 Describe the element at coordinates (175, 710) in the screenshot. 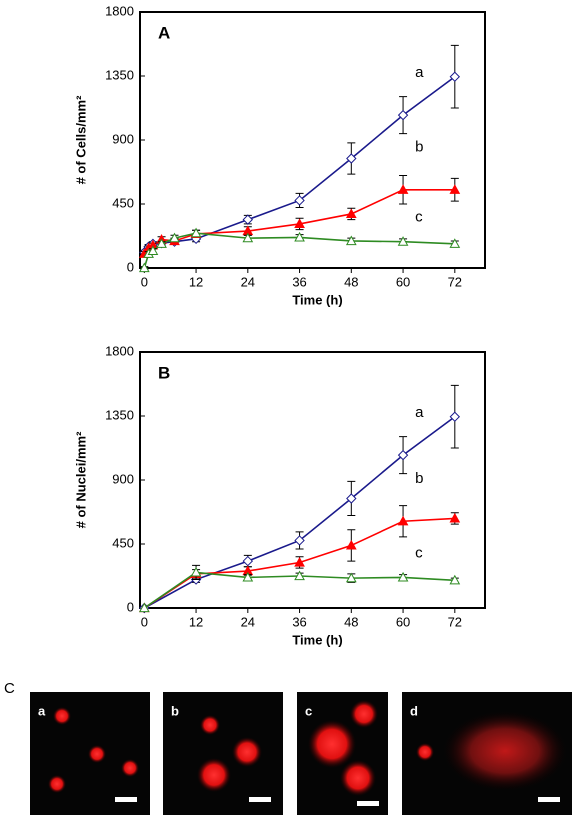

I see `image-label: b` at that location.